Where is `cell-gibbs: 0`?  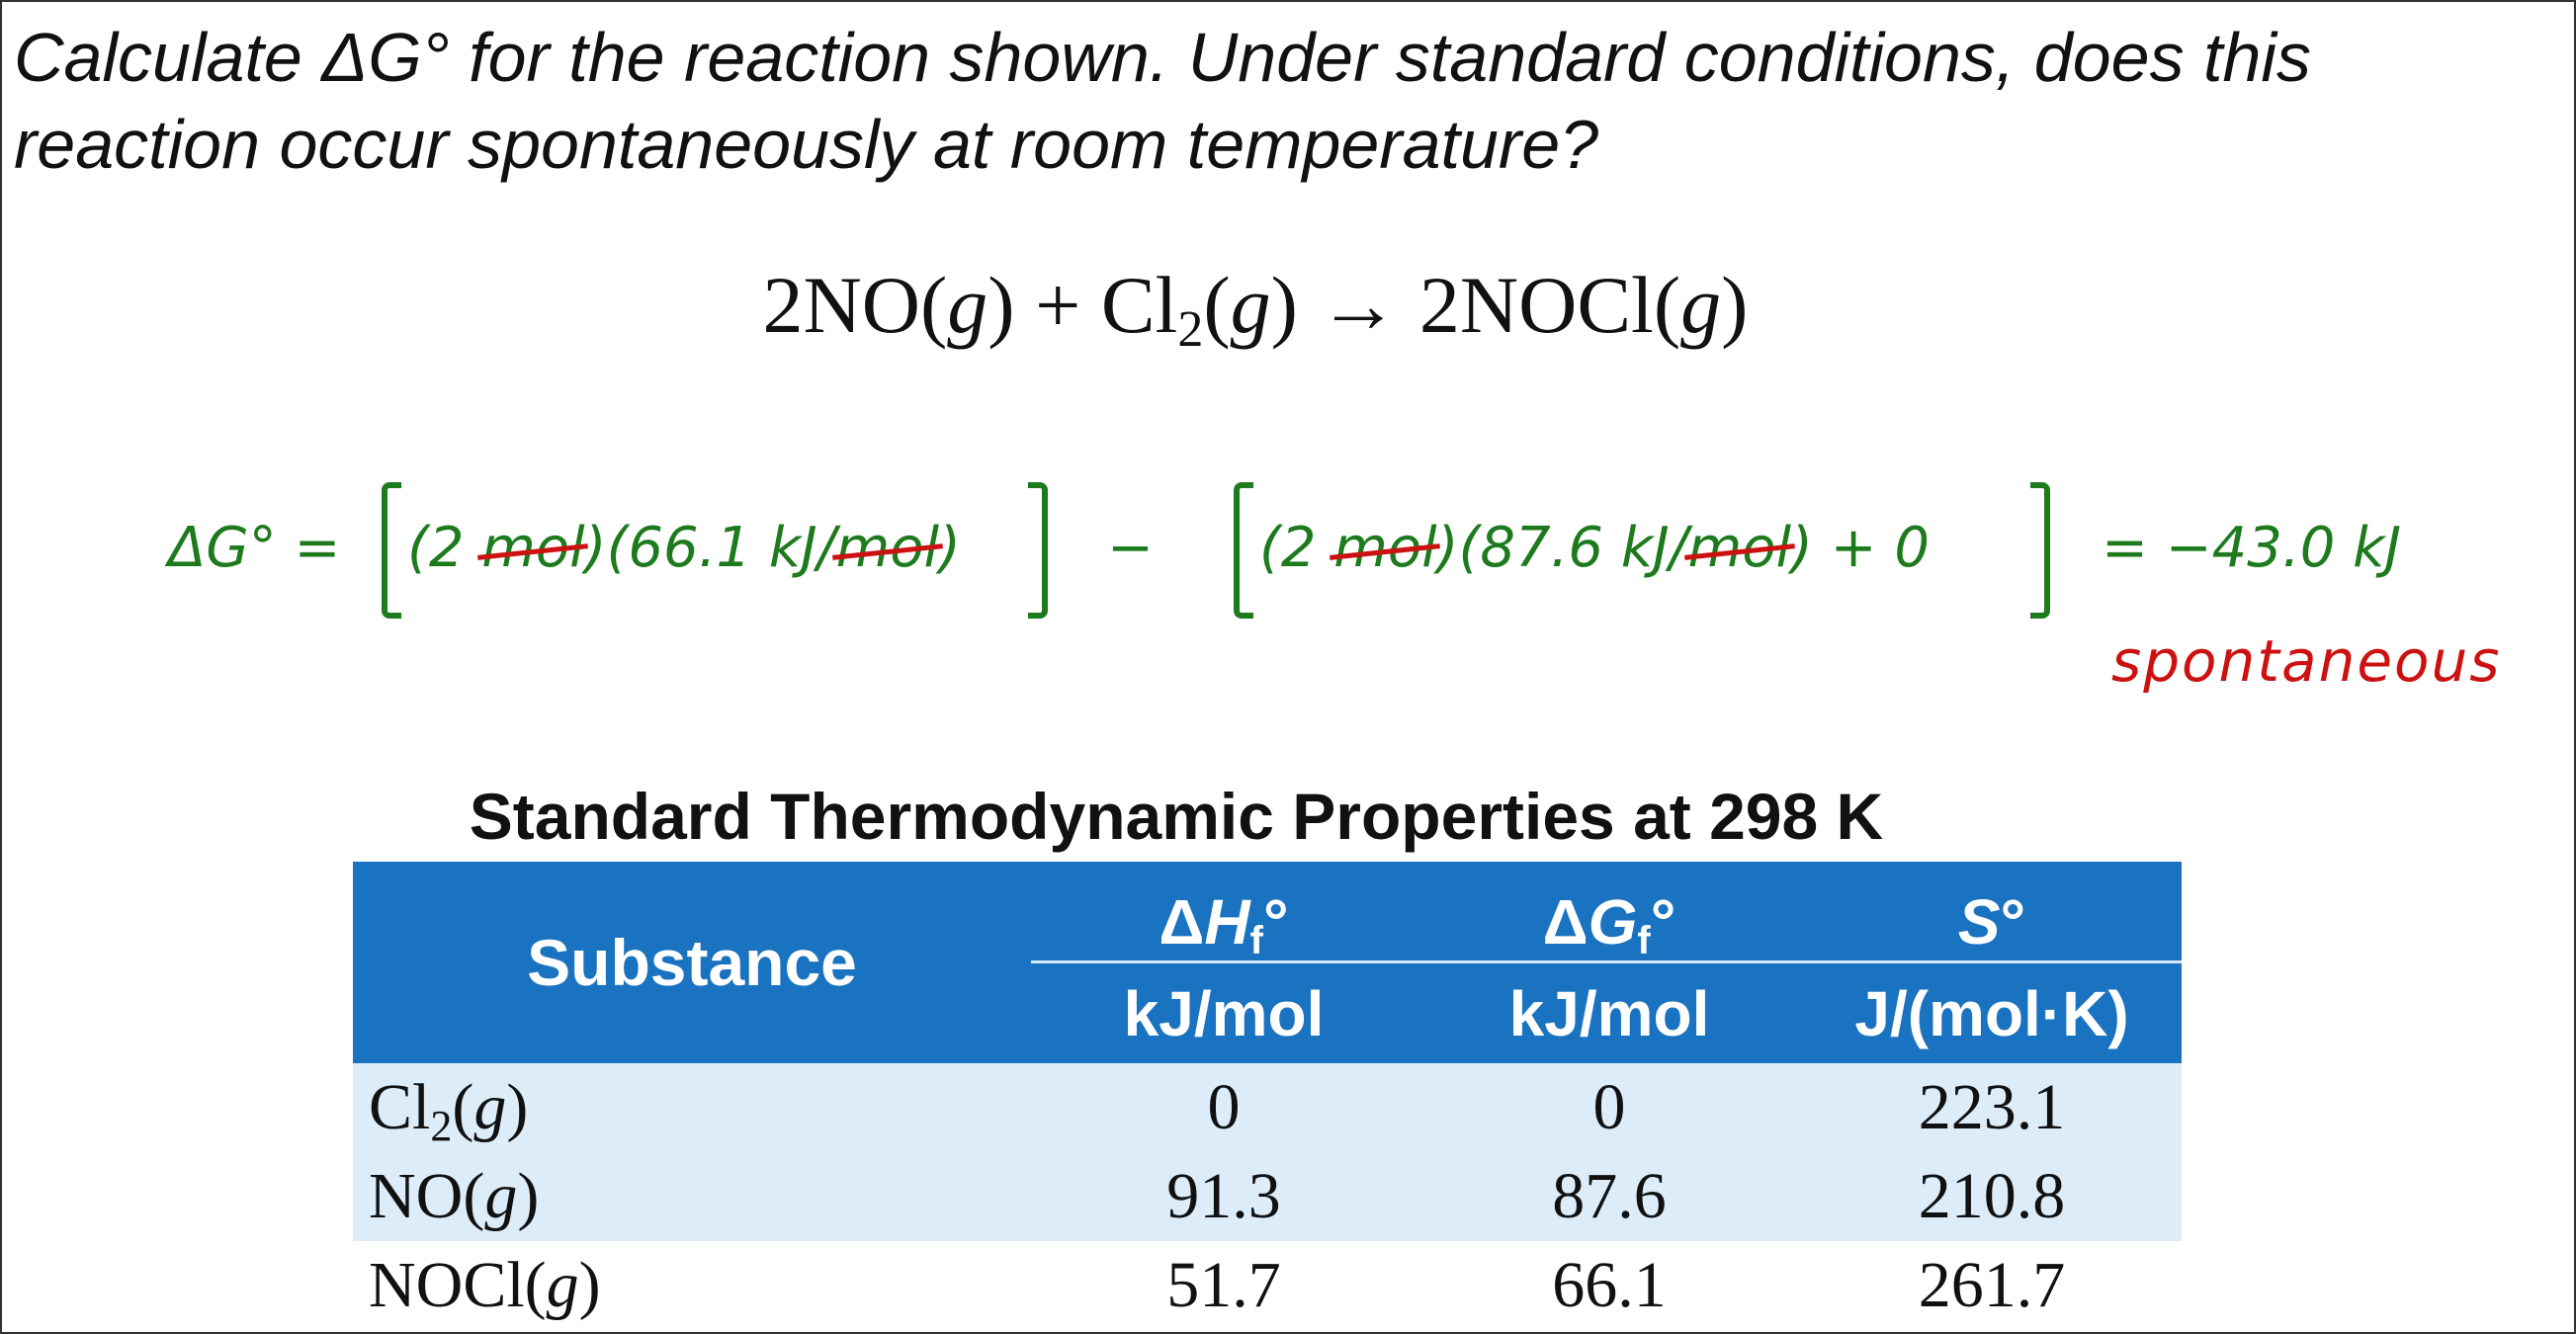 cell-gibbs: 0 is located at coordinates (1609, 1107).